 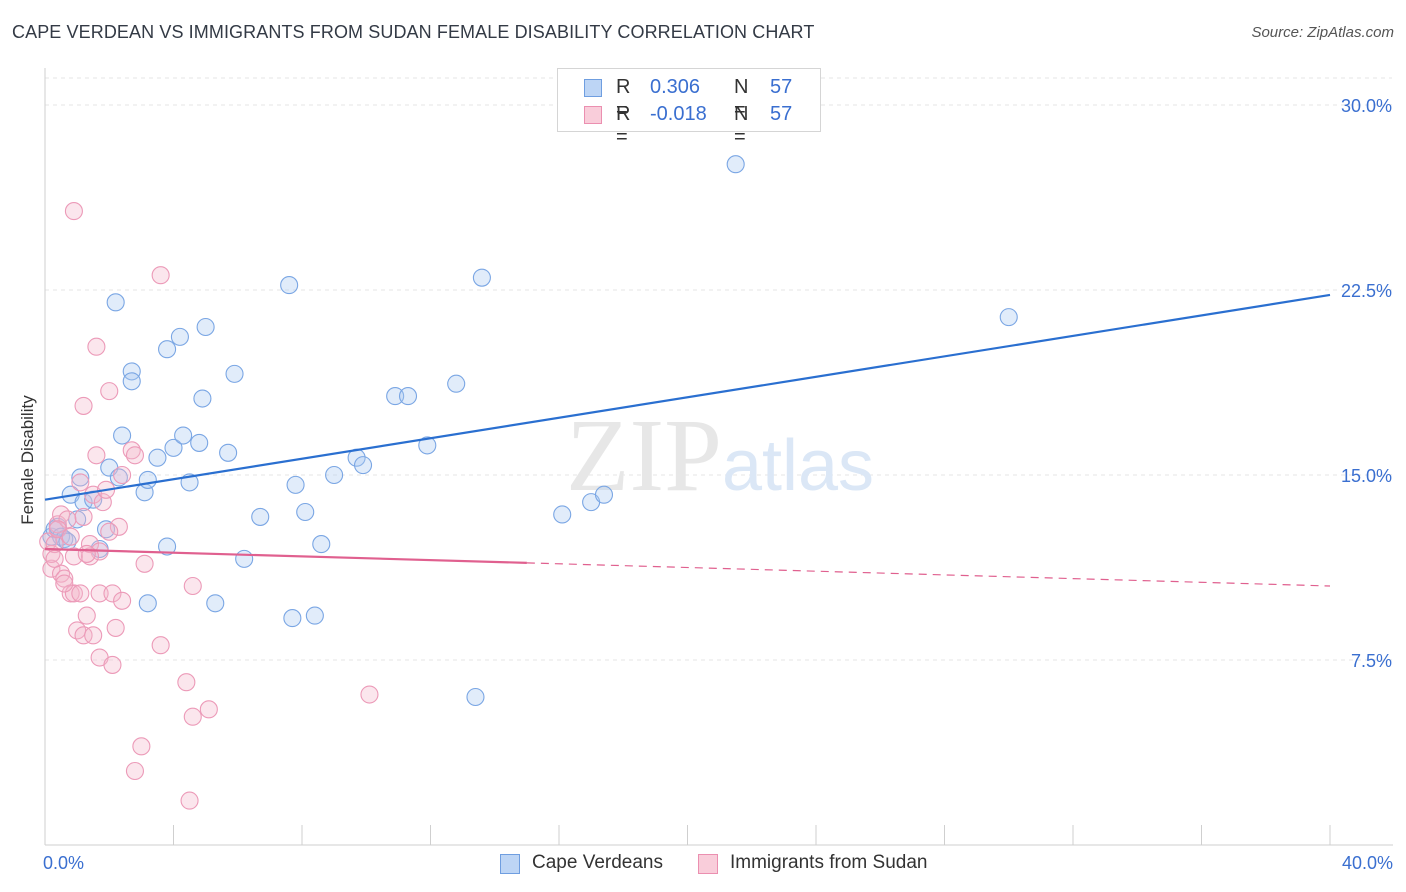 What do you see at coordinates (678, 114) in the screenshot?
I see `r-value: -0.018` at bounding box center [678, 114].